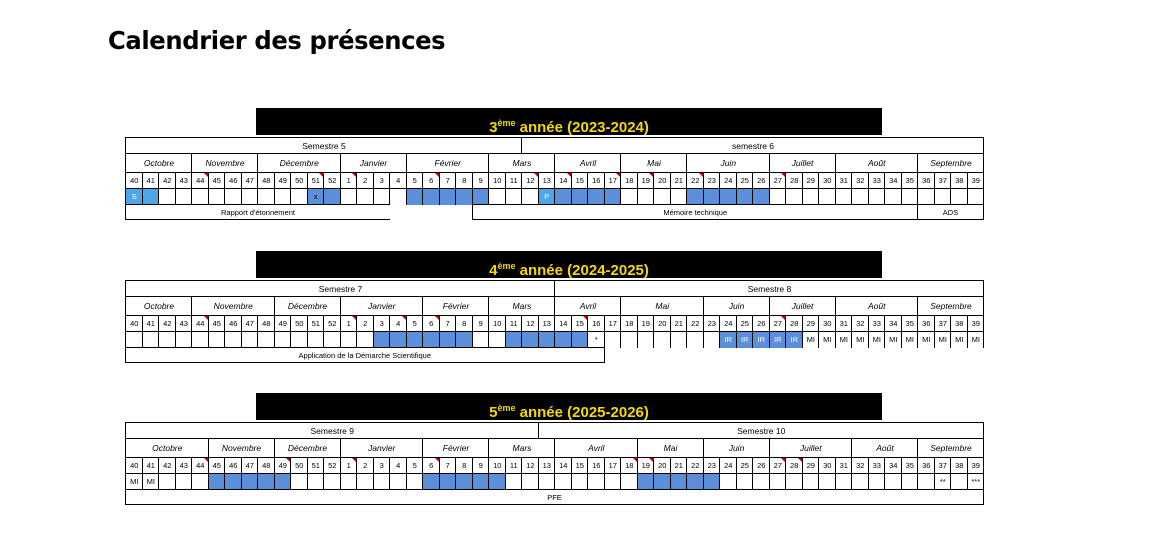  I want to click on week-number: 11, so click(513, 180).